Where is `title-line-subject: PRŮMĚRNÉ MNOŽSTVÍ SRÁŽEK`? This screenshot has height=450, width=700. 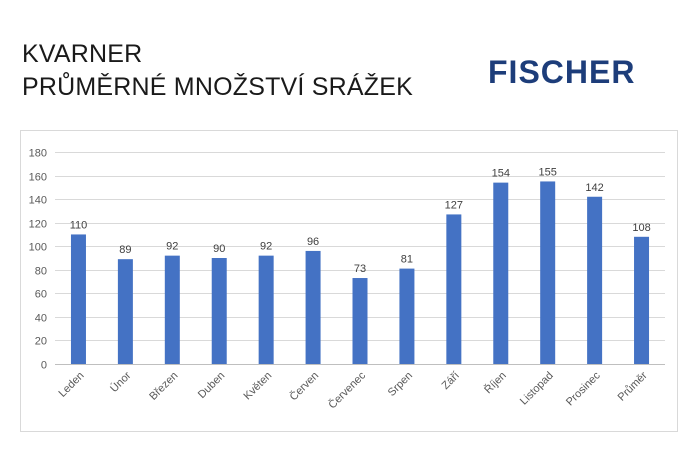 title-line-subject: PRŮMĚRNÉ MNOŽSTVÍ SRÁŽEK is located at coordinates (217, 87).